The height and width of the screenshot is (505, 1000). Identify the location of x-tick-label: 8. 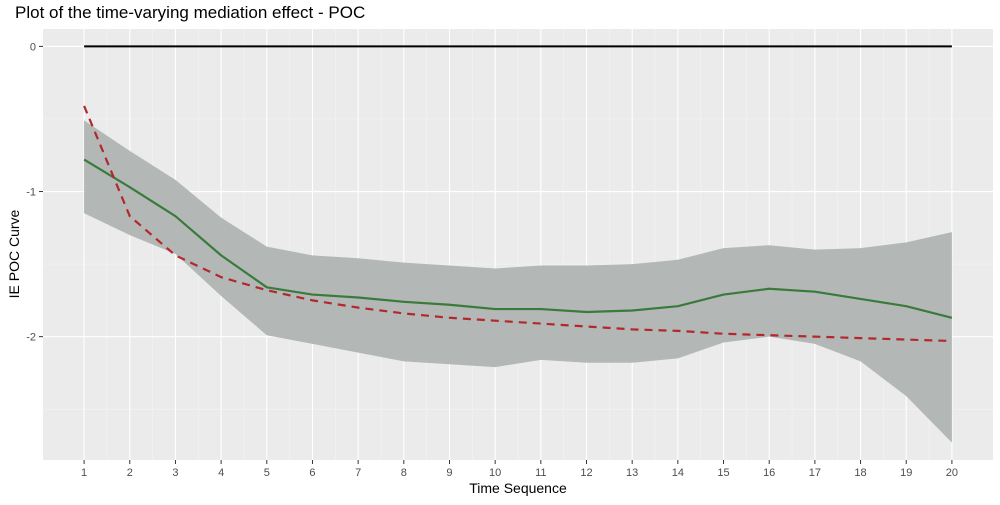
(404, 473).